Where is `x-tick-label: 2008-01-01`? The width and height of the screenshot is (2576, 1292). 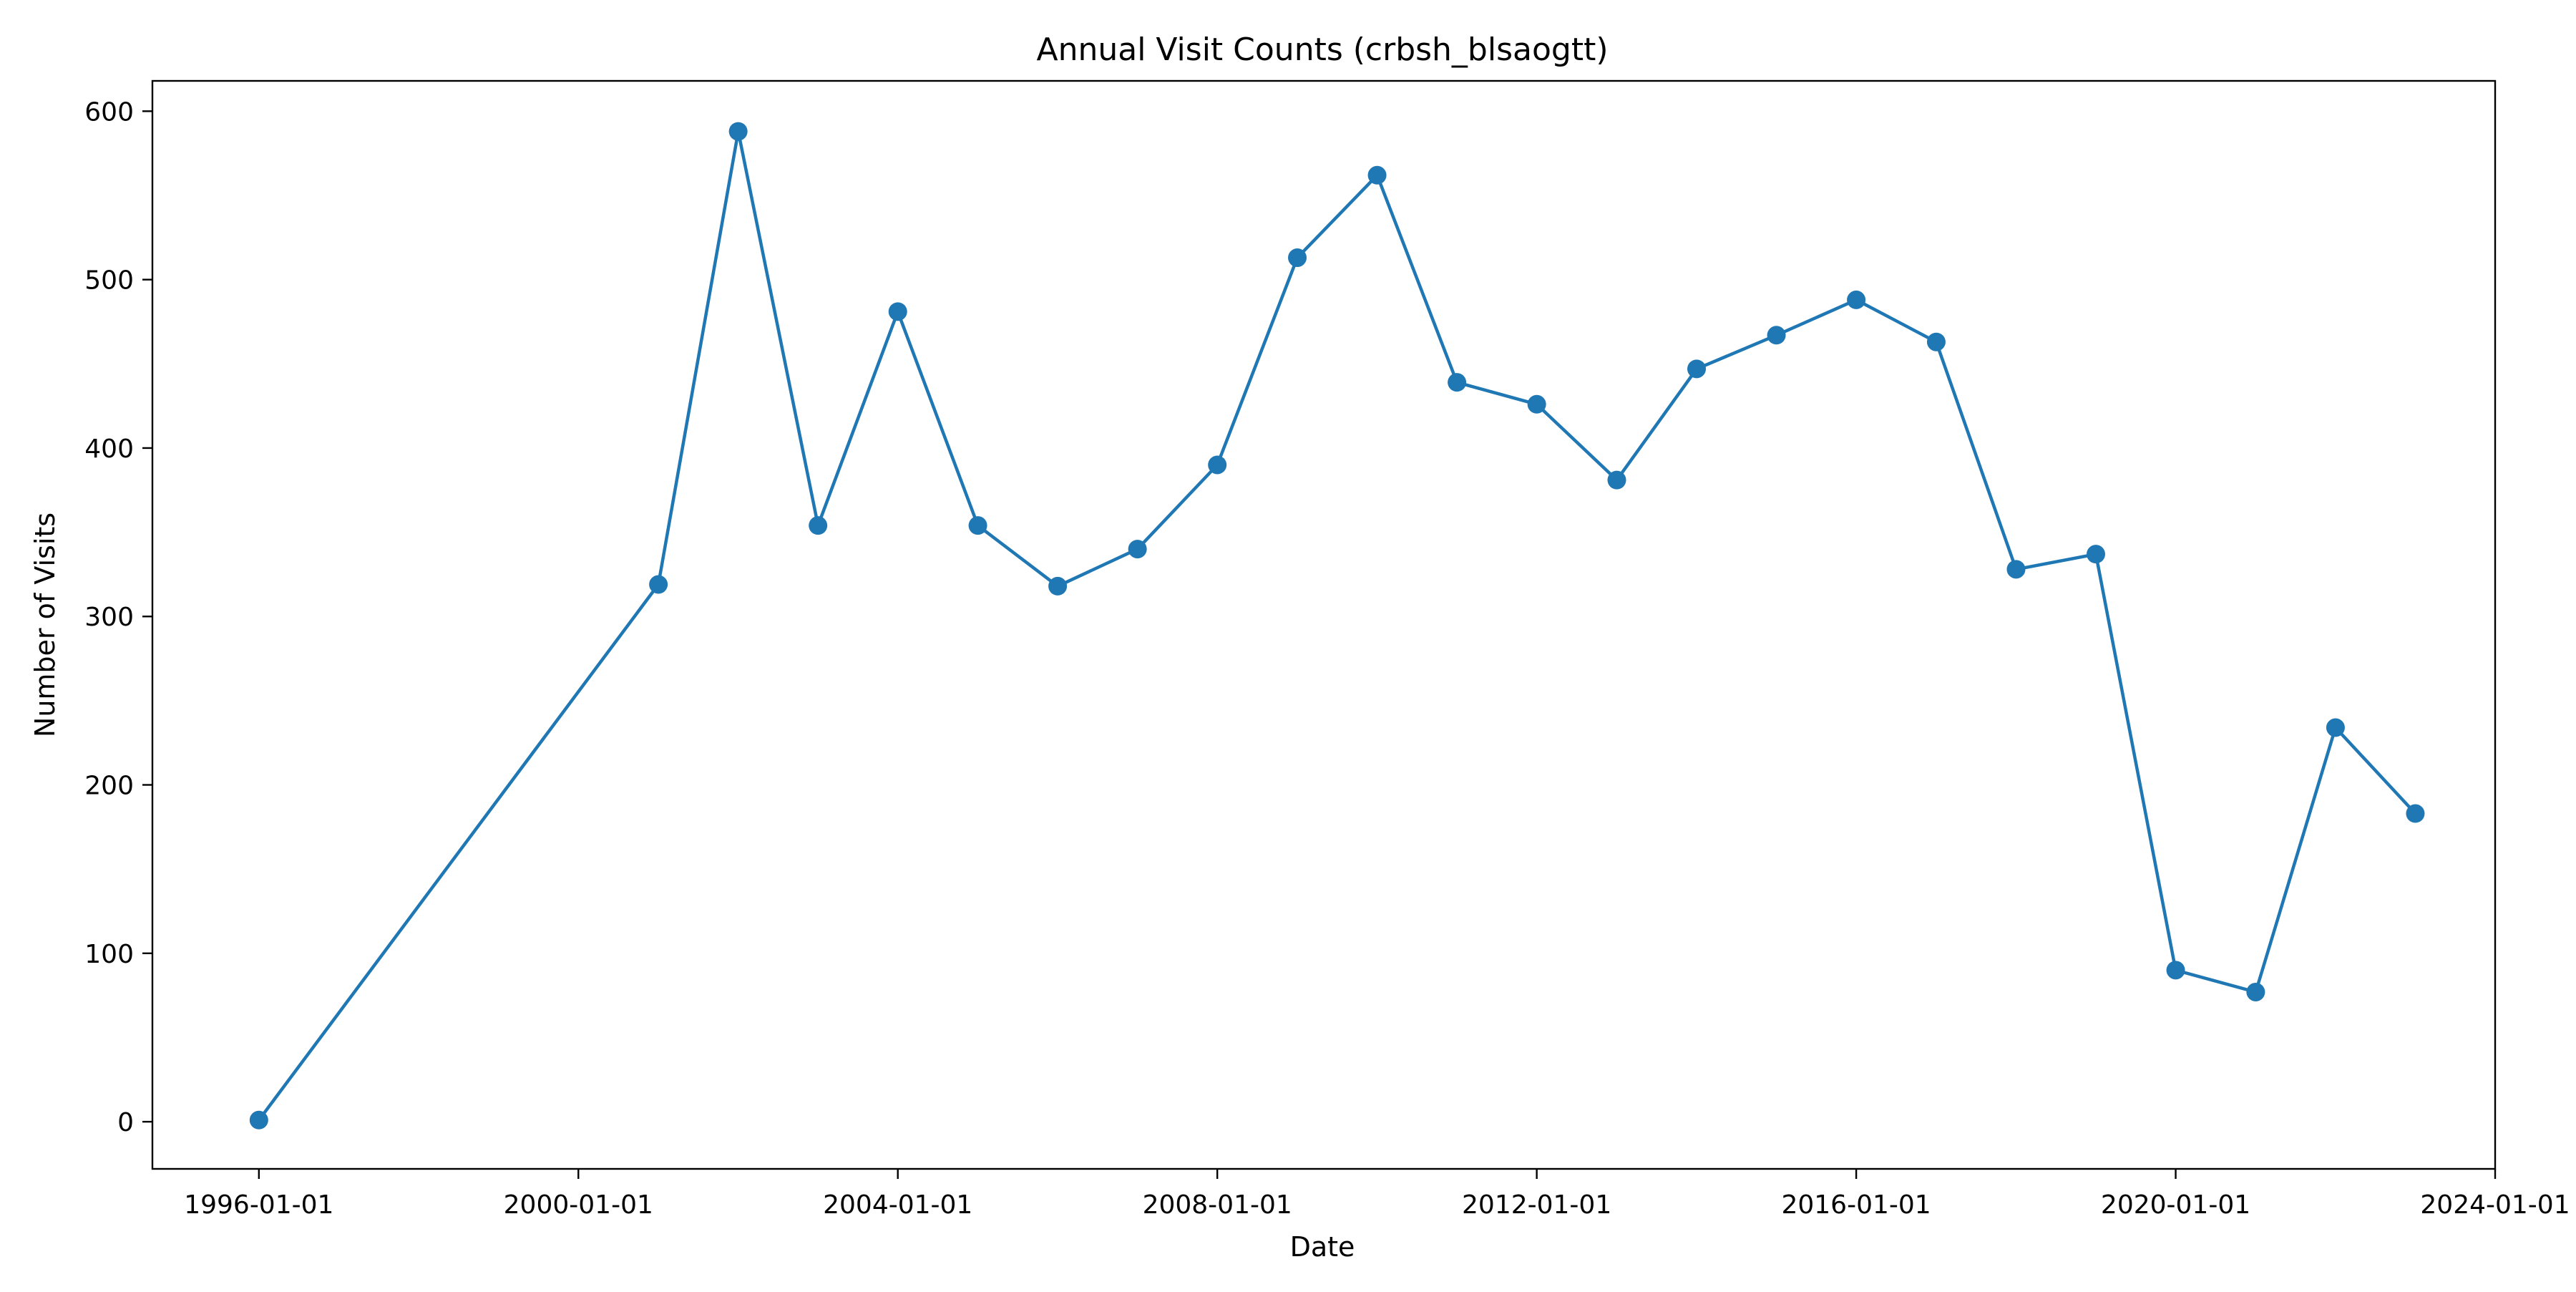
x-tick-label: 2008-01-01 is located at coordinates (1217, 1205).